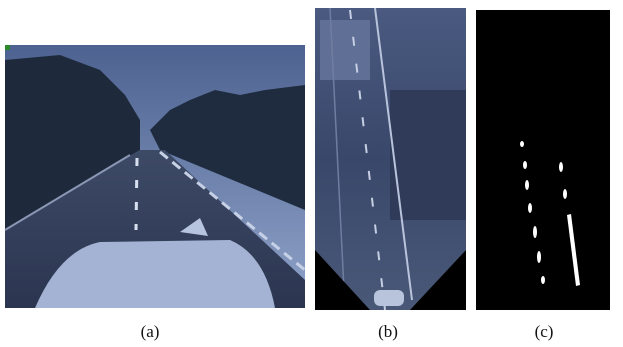  What do you see at coordinates (150, 331) in the screenshot?
I see `caption: (a)` at bounding box center [150, 331].